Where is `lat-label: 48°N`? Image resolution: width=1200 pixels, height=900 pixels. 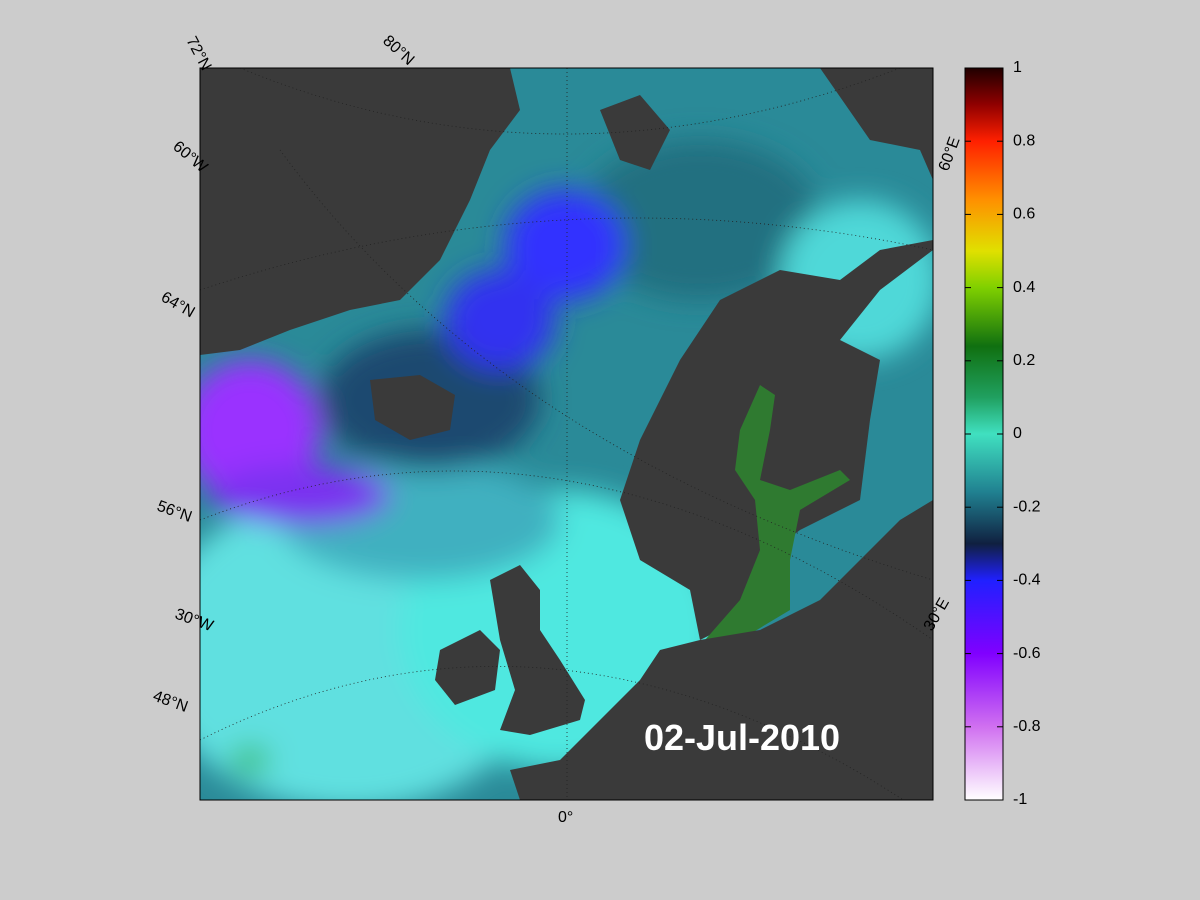 lat-label: 48°N is located at coordinates (170, 702).